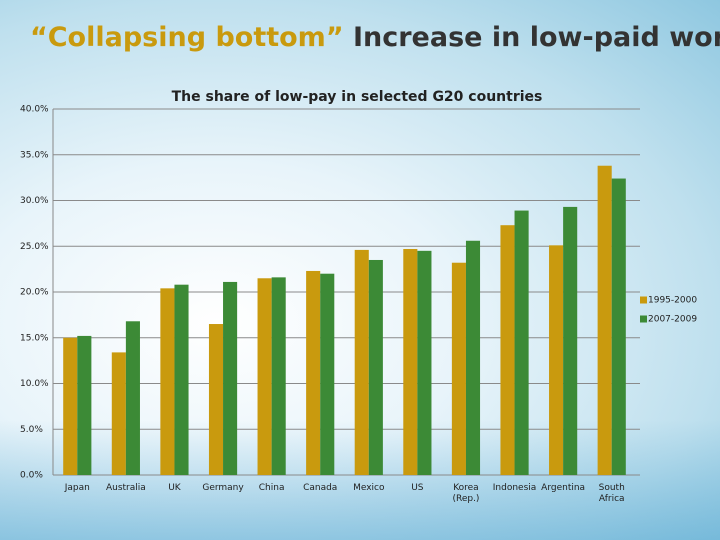  I want to click on x-tick-label: Indonesia, so click(514, 488).